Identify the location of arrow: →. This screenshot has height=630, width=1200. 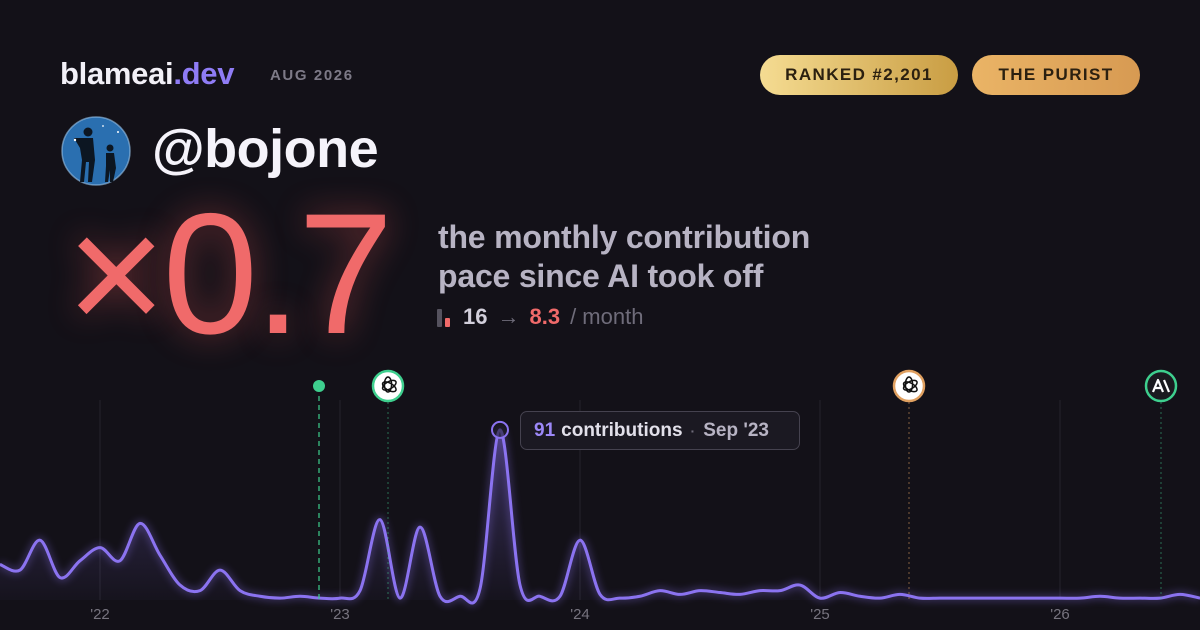
(508, 316).